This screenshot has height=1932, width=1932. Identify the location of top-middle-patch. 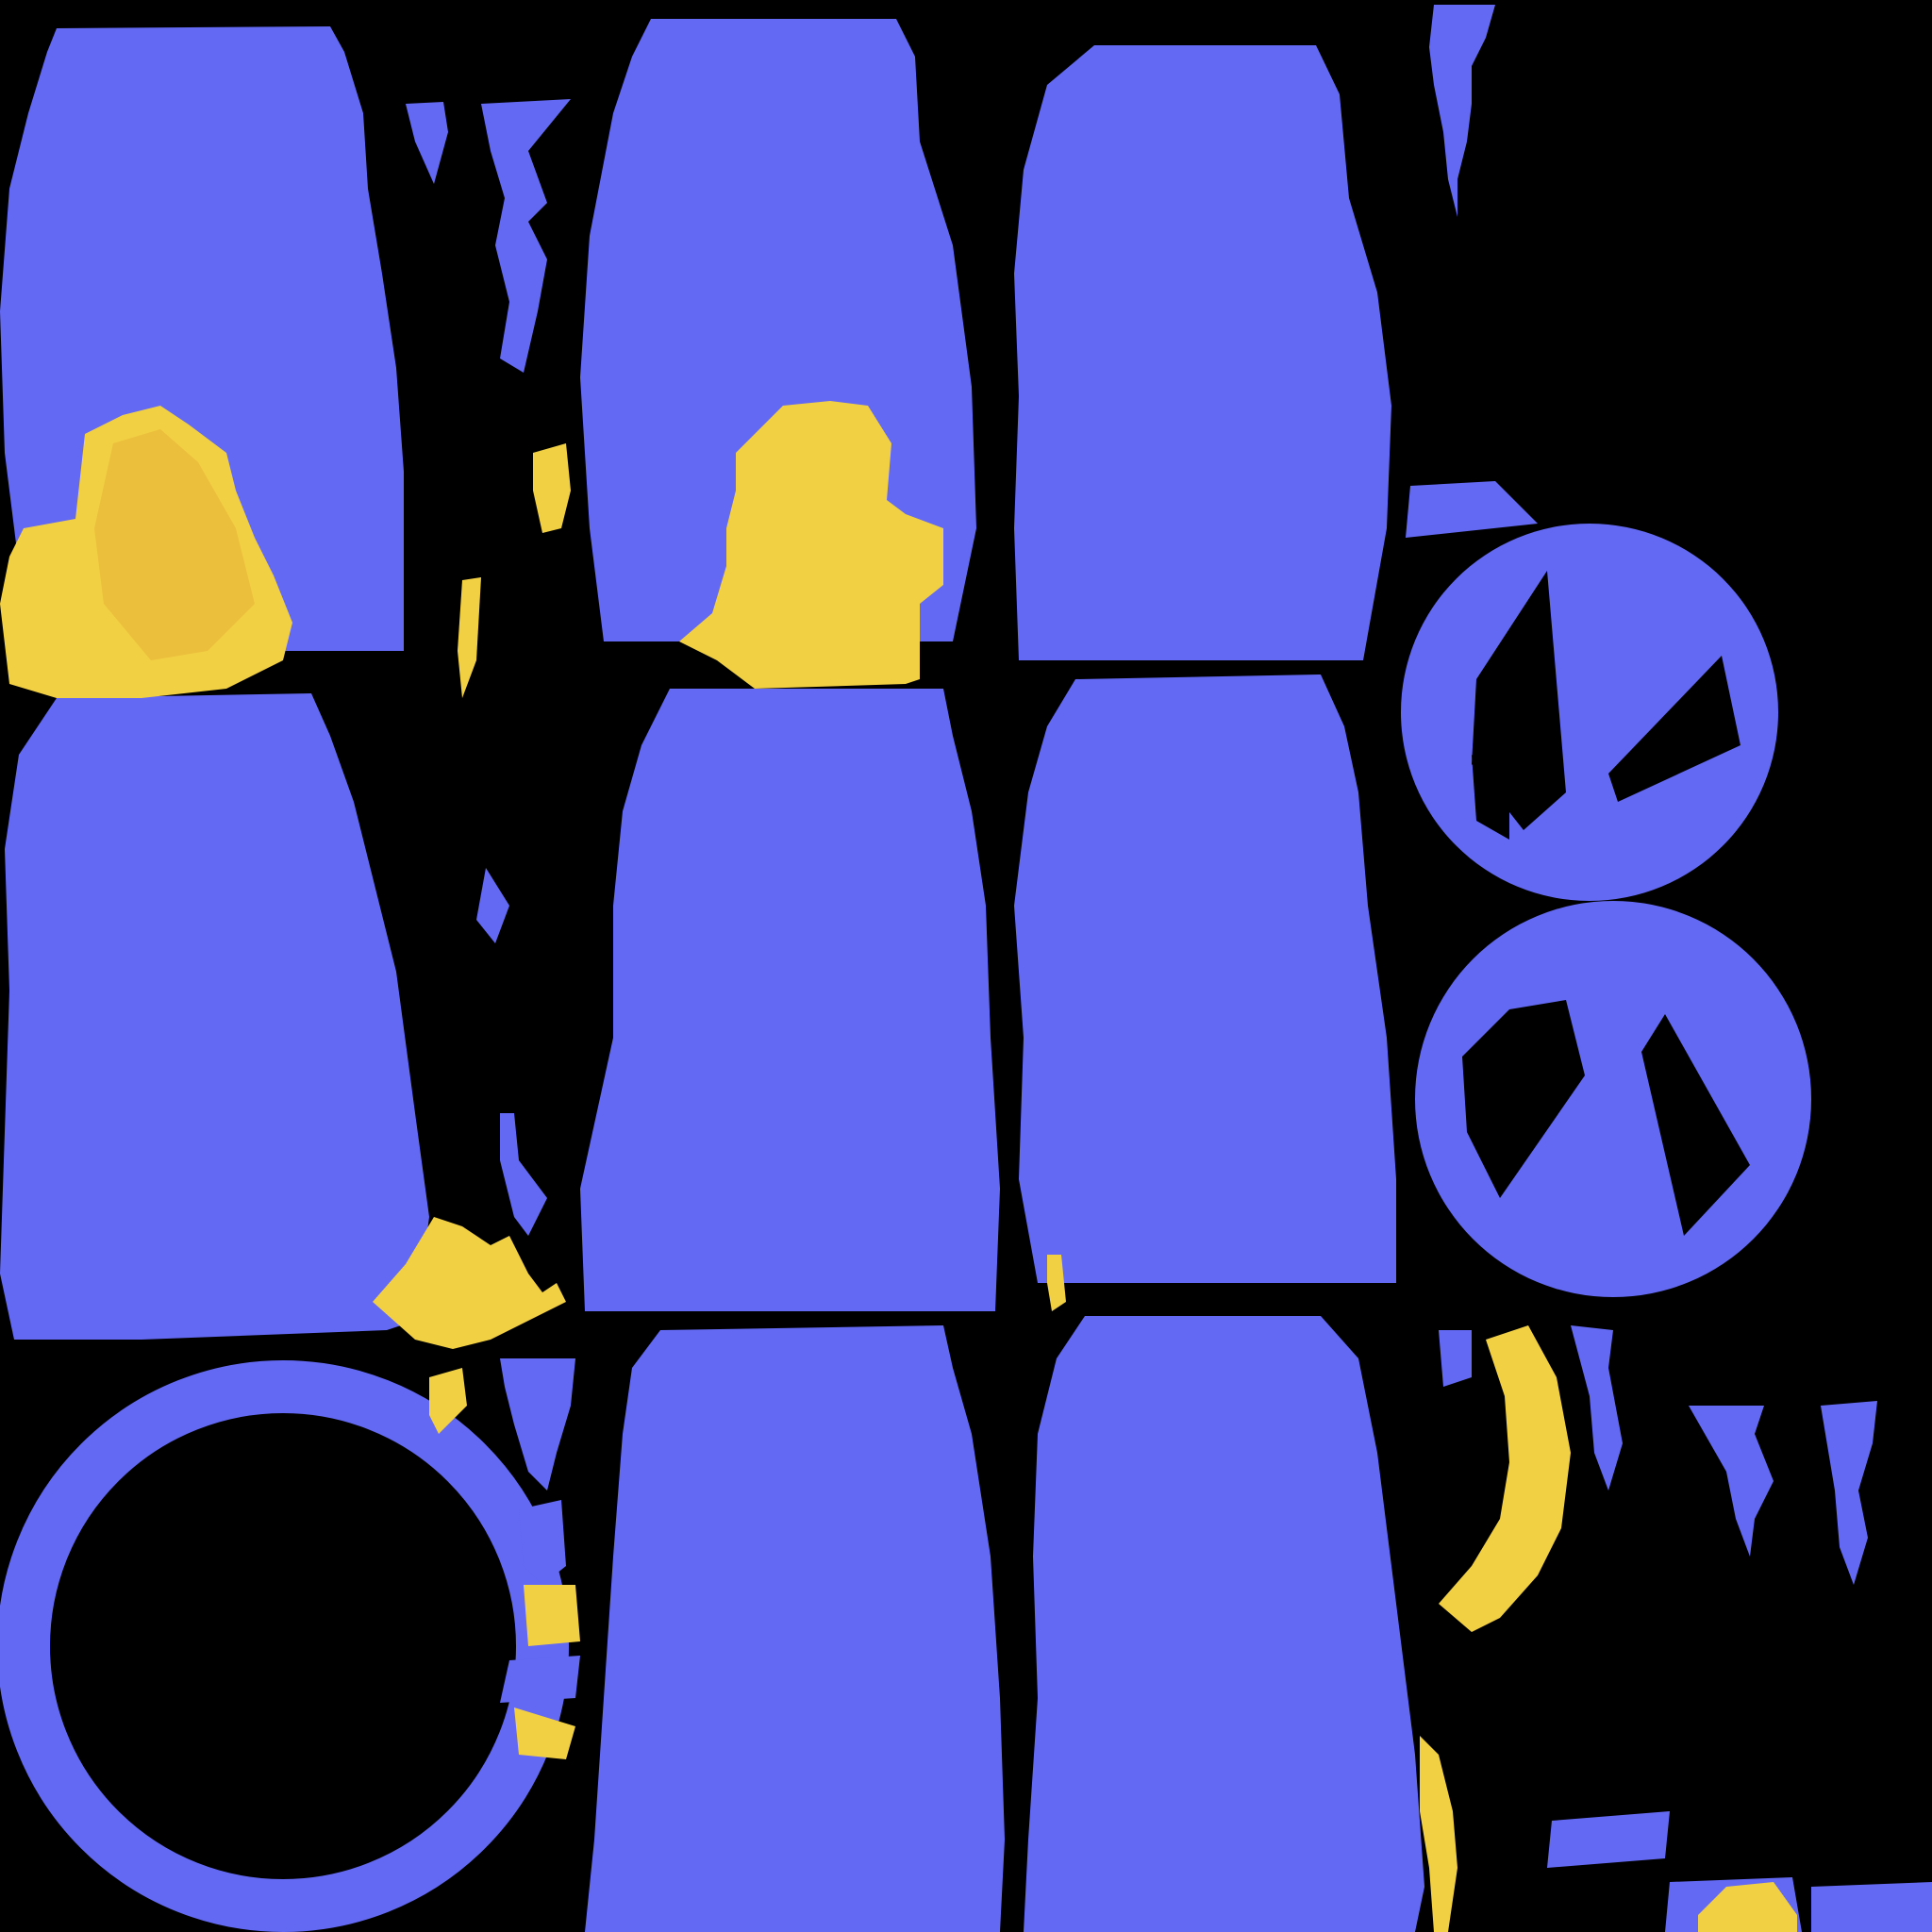
(811, 545).